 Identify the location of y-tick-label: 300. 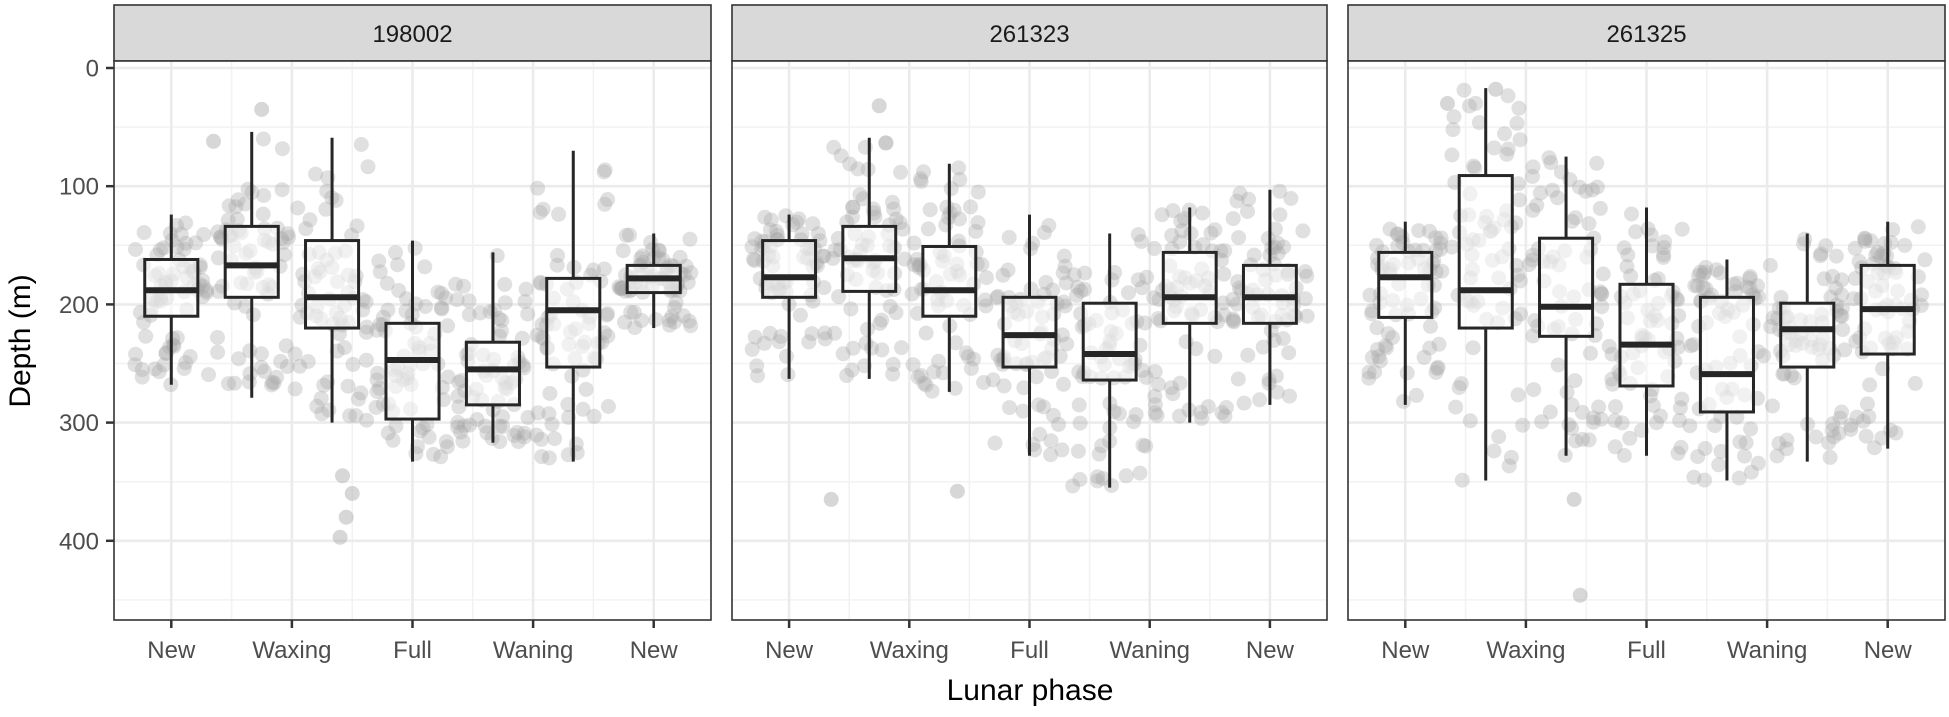
(79, 423).